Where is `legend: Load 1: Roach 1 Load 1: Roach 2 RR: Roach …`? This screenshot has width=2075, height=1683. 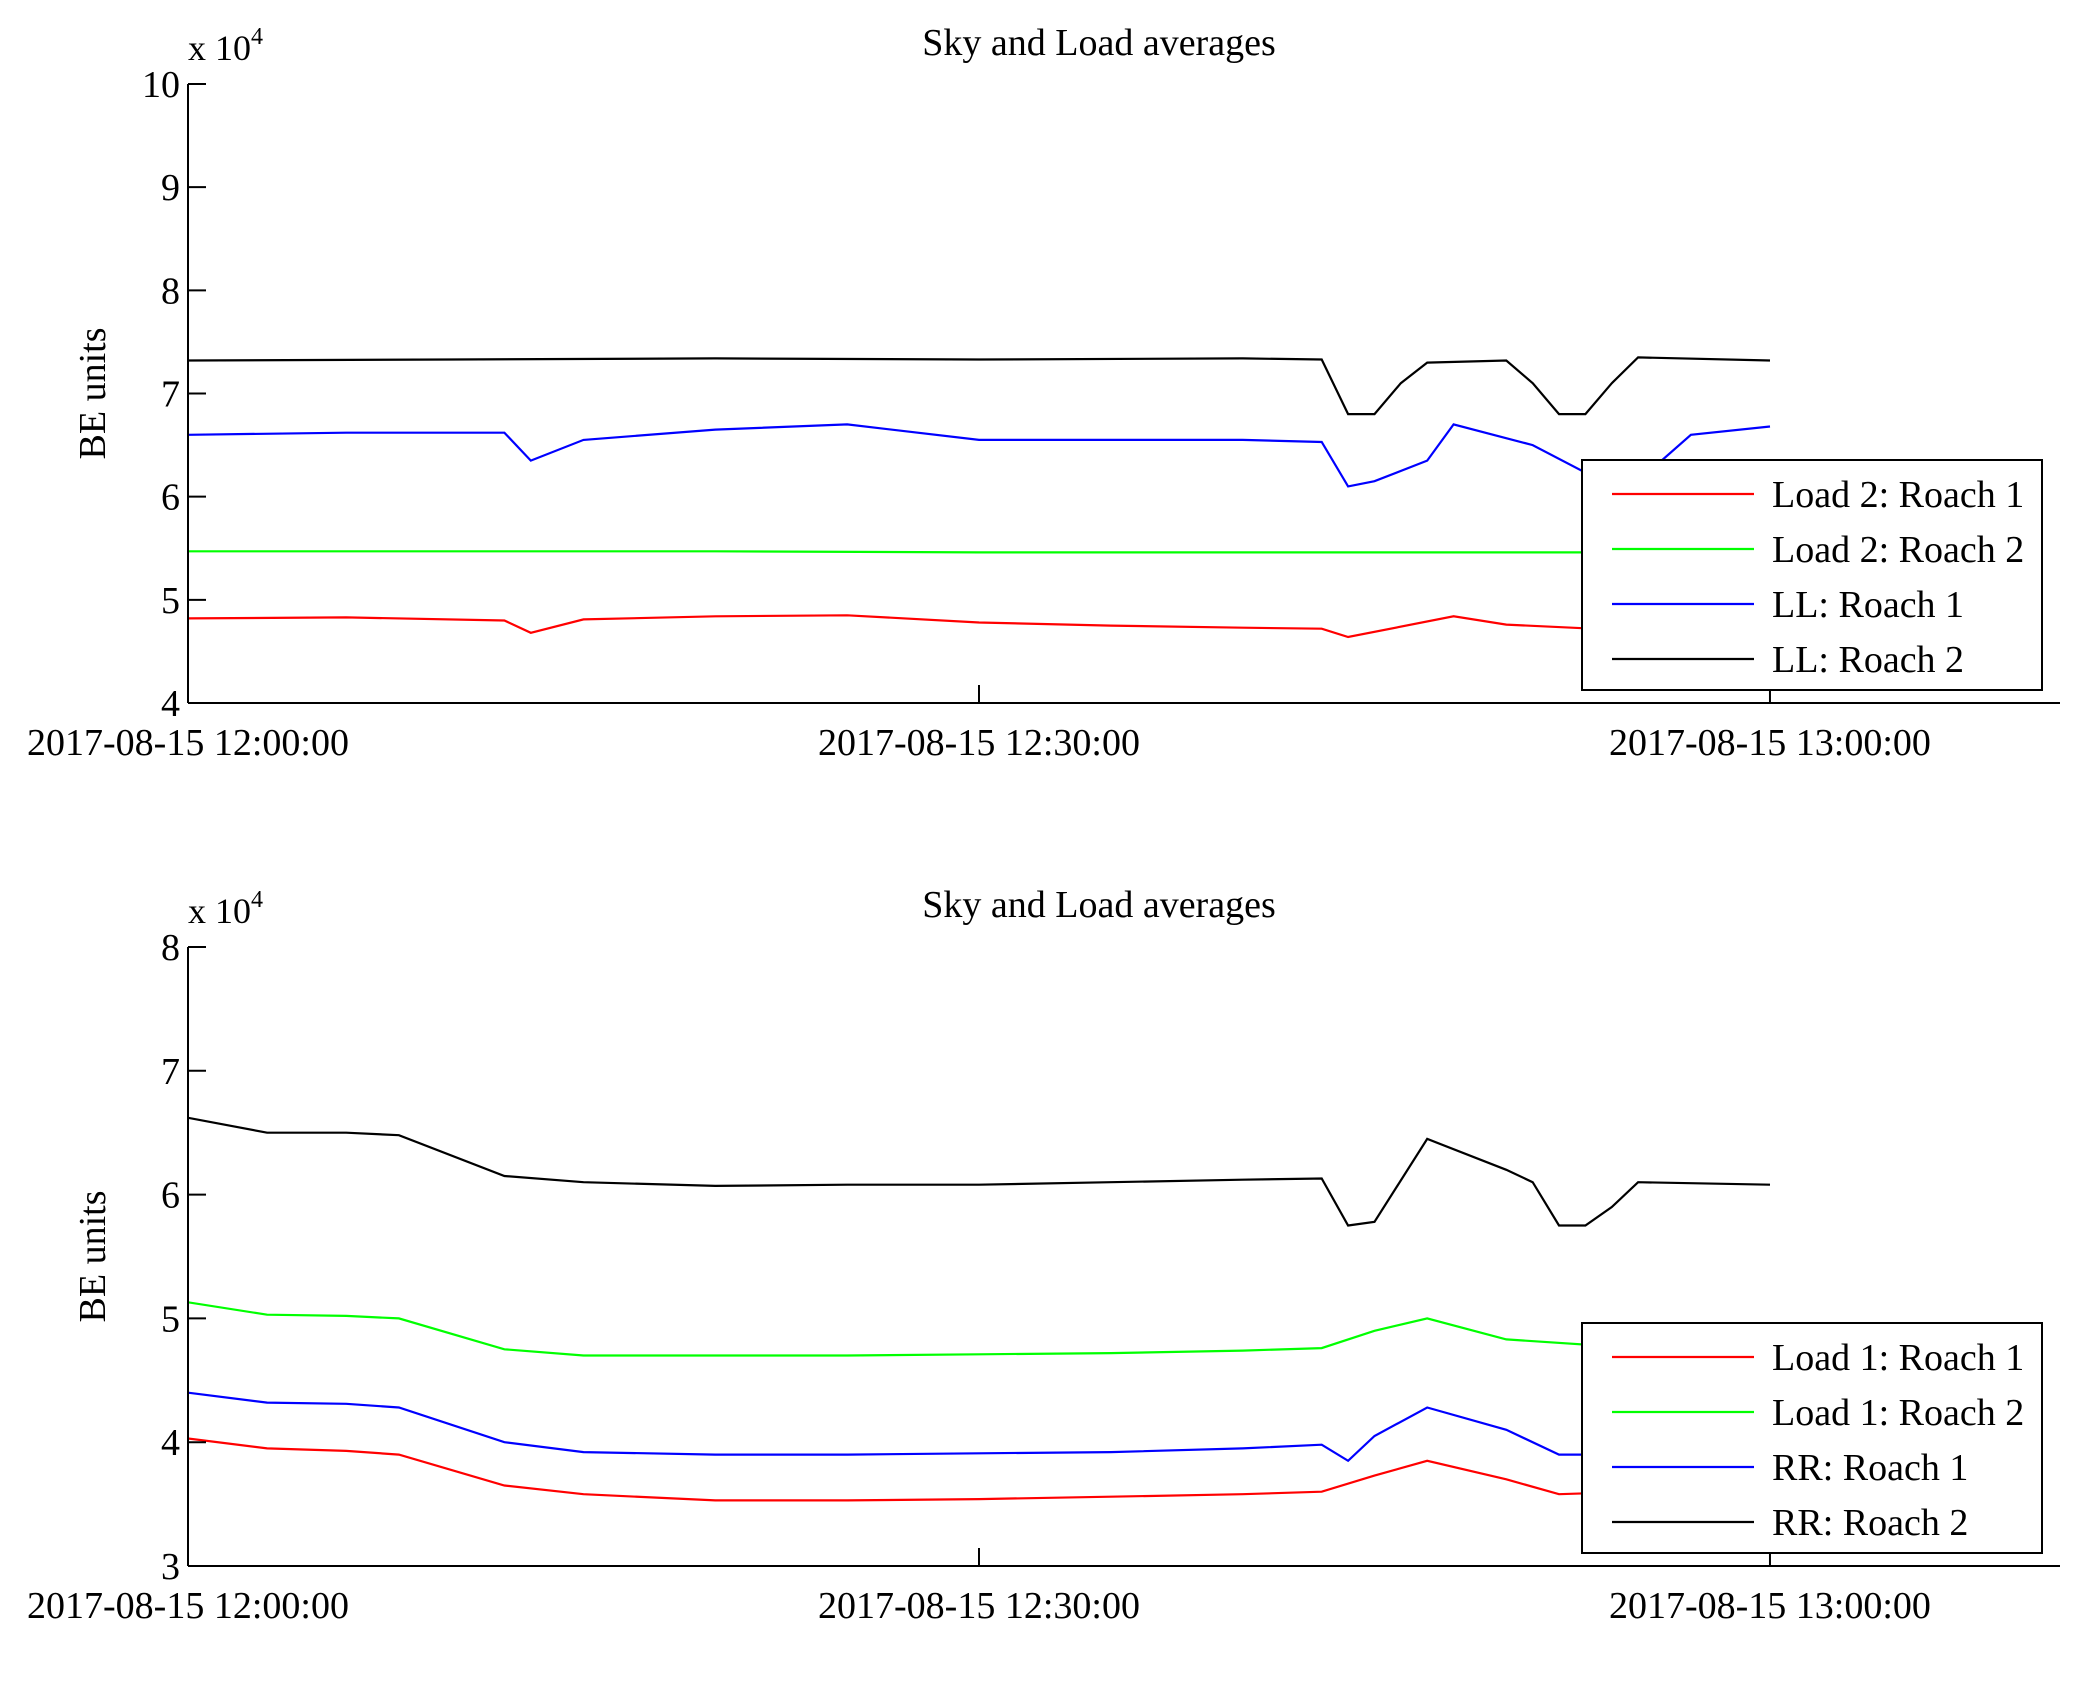 legend: Load 1: Roach 1 Load 1: Roach 2 RR: Roach … is located at coordinates (1812, 1438).